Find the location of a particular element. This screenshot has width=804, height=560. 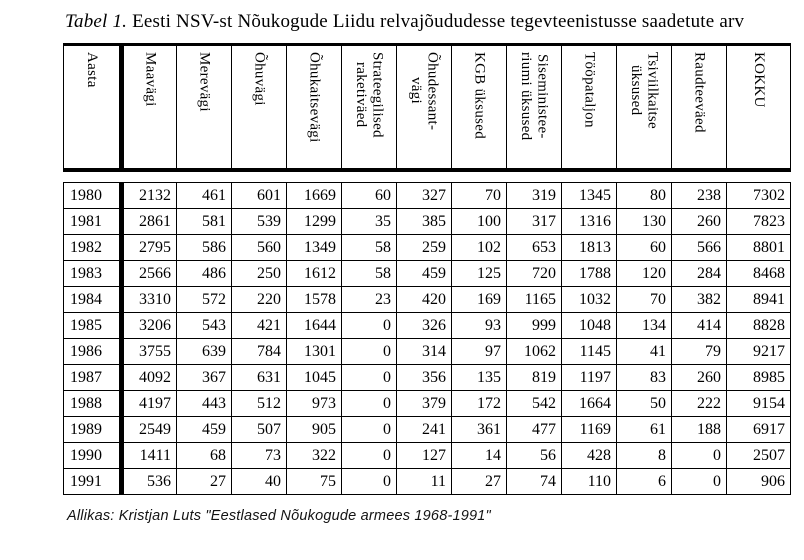

value-cell: 2549 is located at coordinates (149, 430).